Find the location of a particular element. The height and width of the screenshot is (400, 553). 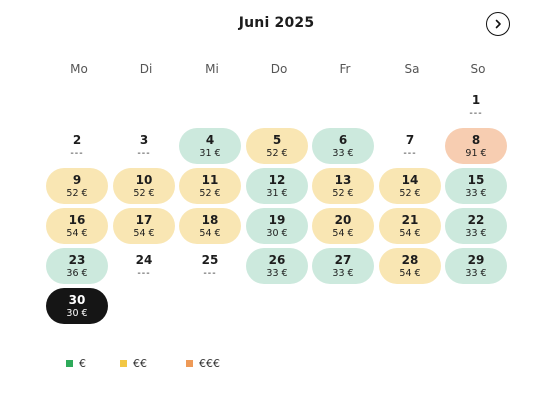

legend-item: € is located at coordinates (76, 363).